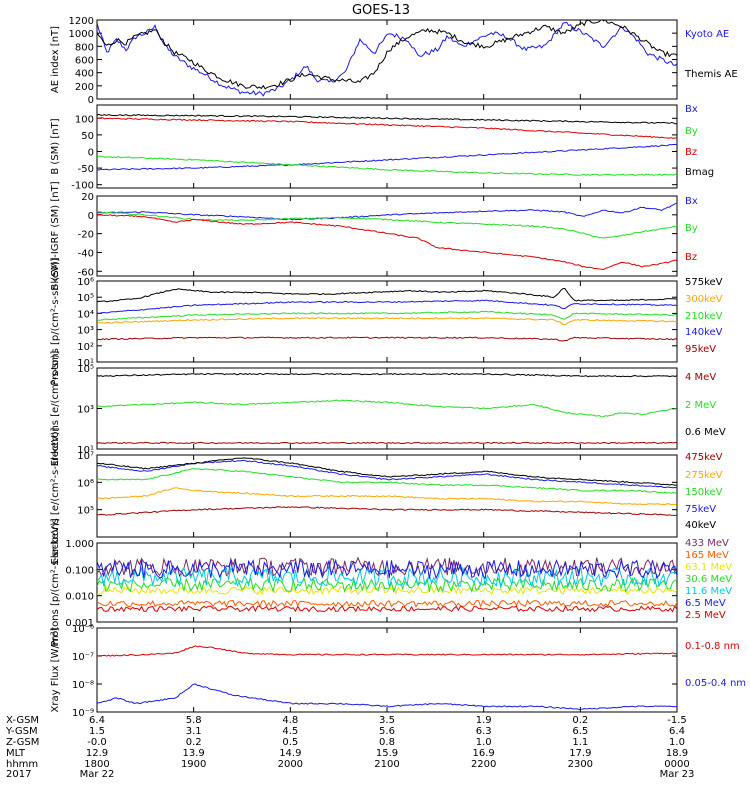  Describe the element at coordinates (97, 774) in the screenshot. I see `time-axis-value: Mar 22` at that location.